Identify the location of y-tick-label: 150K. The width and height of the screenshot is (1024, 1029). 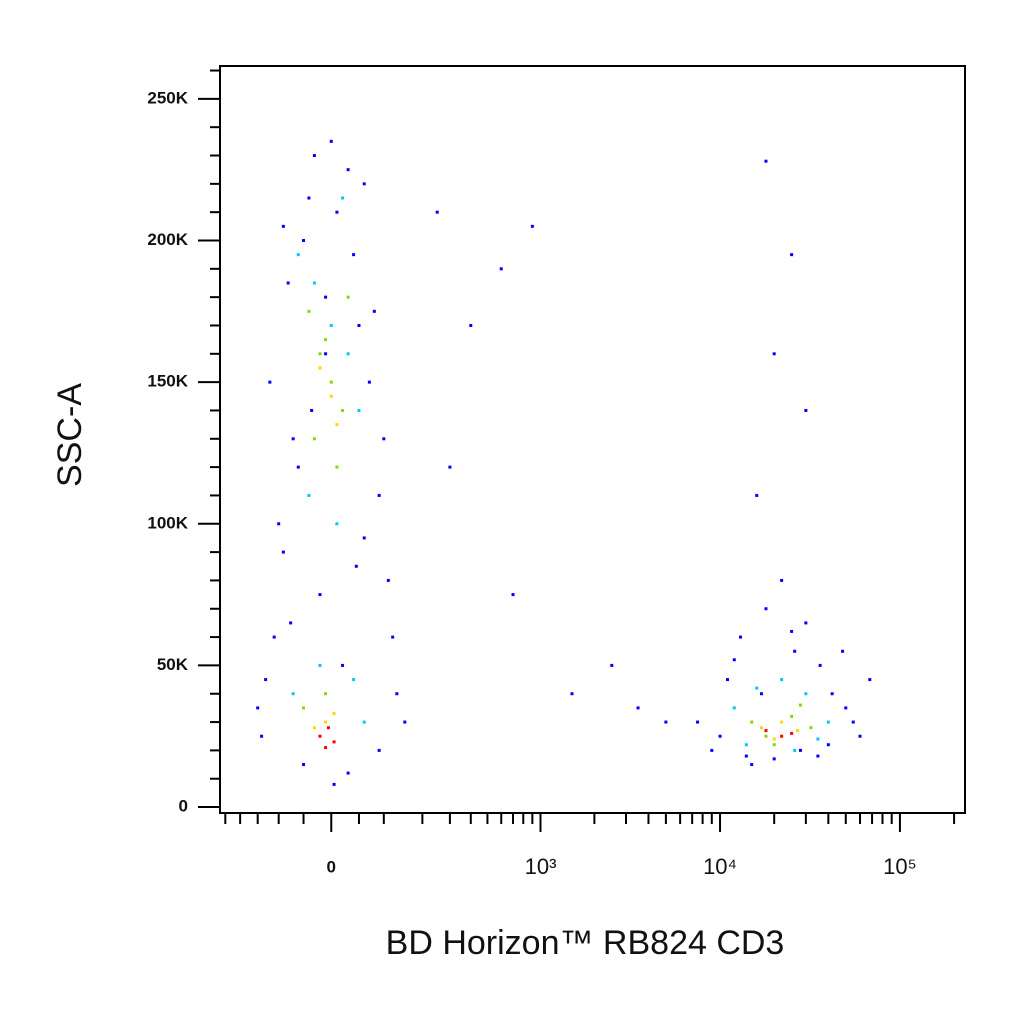
(167, 381).